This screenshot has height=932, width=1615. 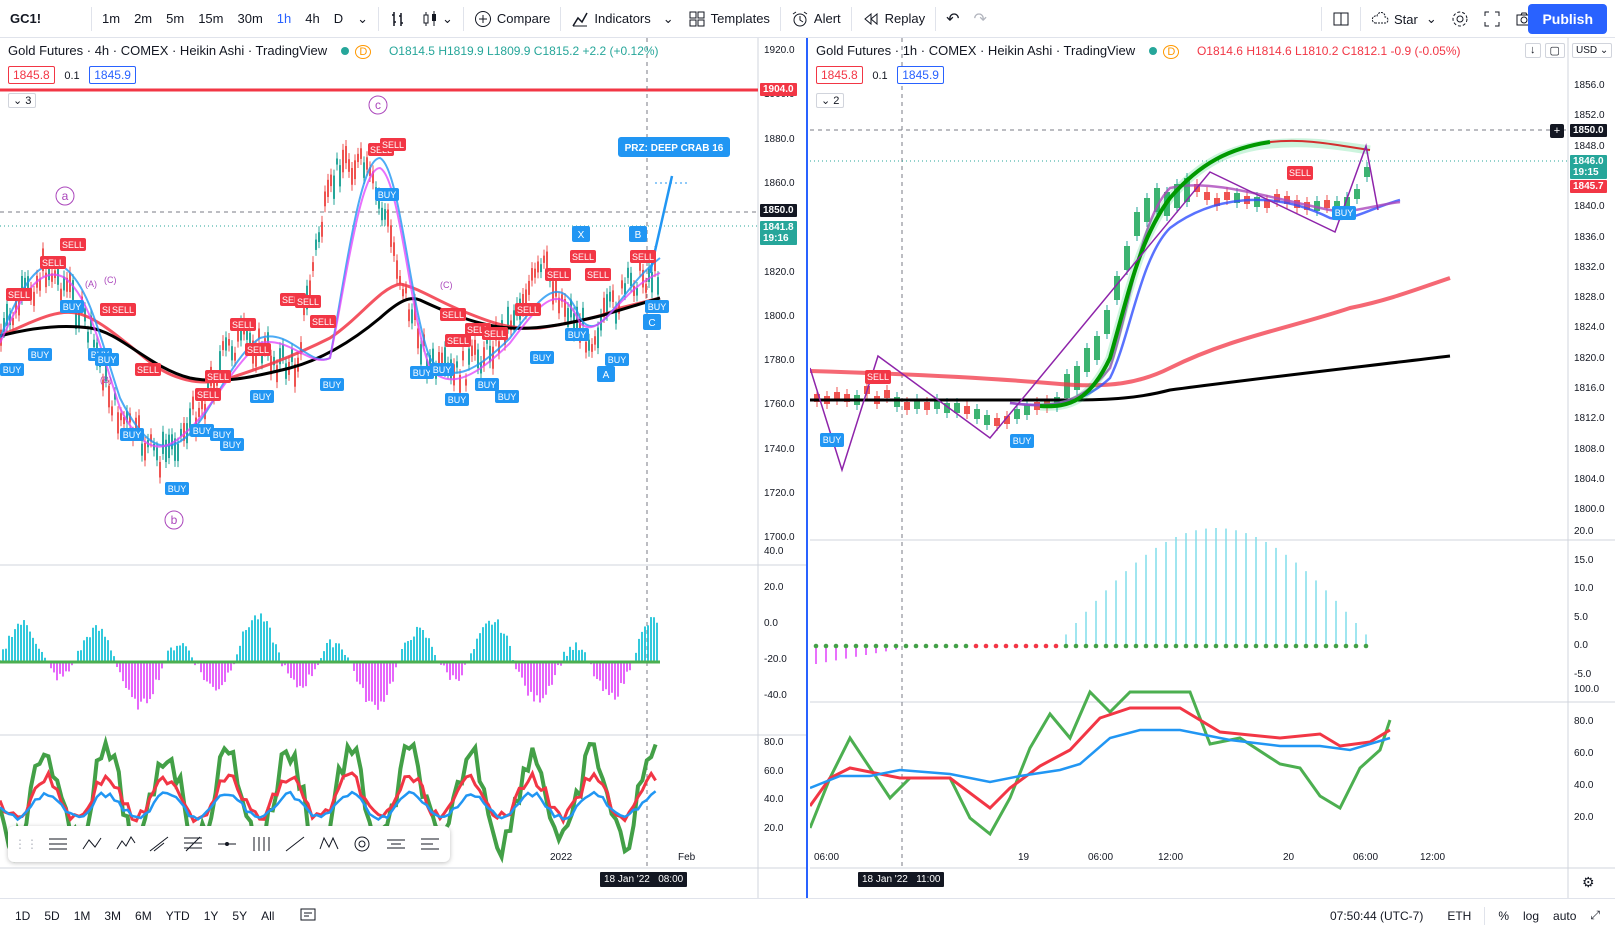 What do you see at coordinates (362, 844) in the screenshot?
I see `fib-circle-tool-icon` at bounding box center [362, 844].